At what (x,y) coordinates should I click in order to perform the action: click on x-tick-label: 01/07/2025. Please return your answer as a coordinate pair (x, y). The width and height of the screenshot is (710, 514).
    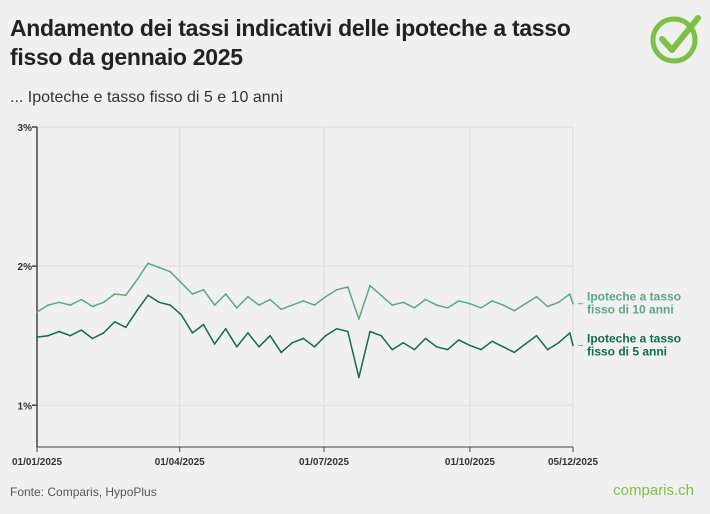
    Looking at the image, I should click on (324, 462).